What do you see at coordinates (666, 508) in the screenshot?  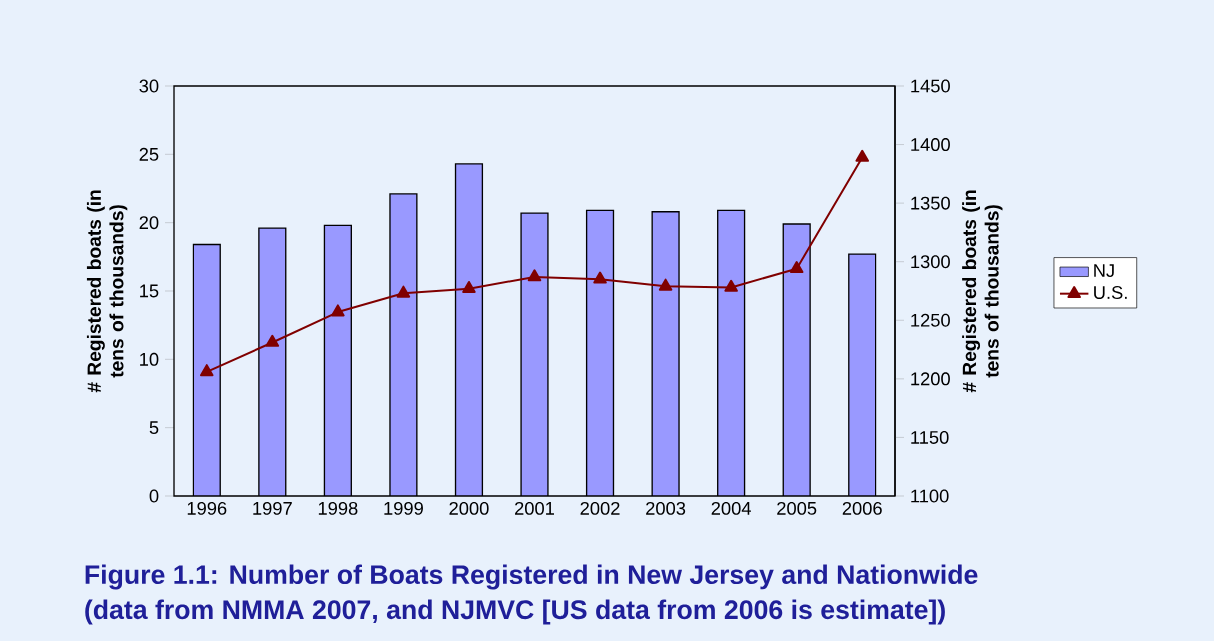 I see `x-tick-label: 2003` at bounding box center [666, 508].